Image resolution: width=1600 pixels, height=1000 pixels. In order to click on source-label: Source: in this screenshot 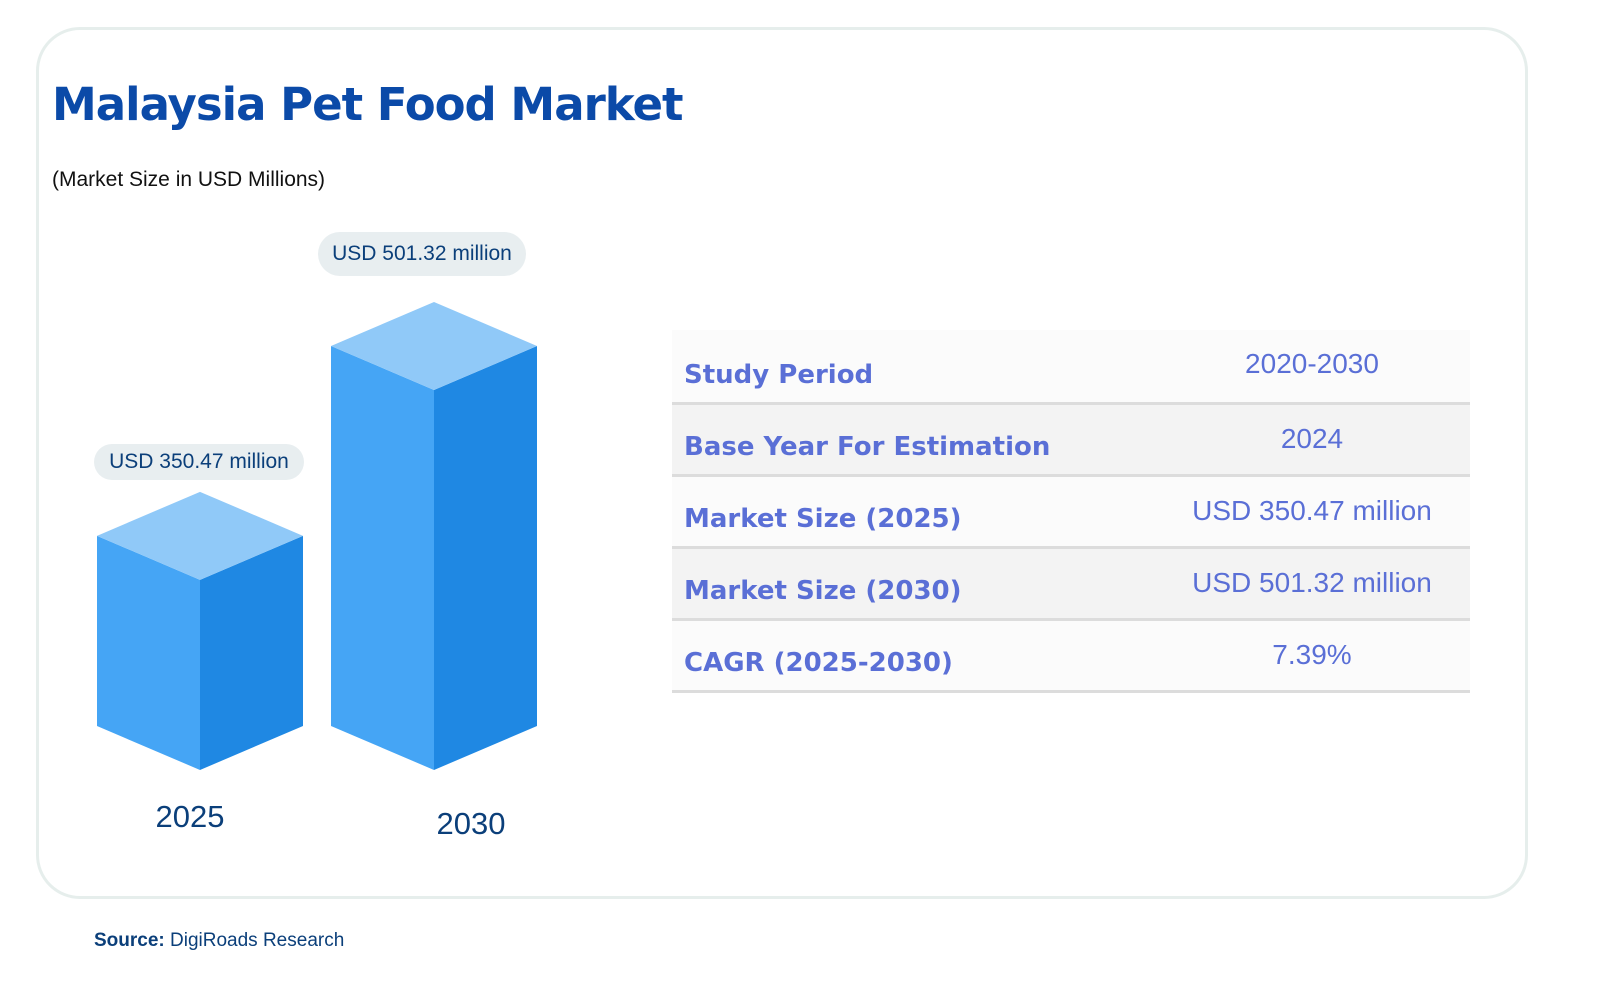, I will do `click(129, 940)`.